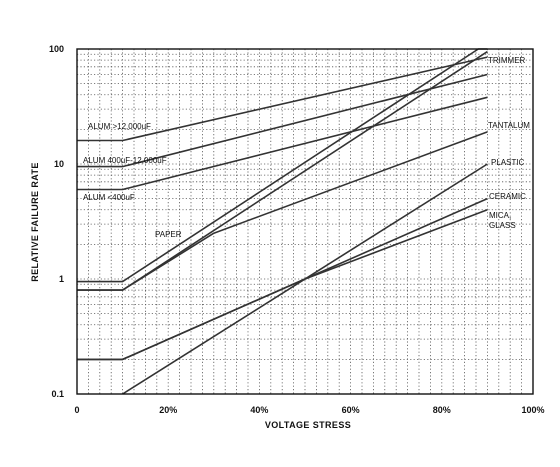 The width and height of the screenshot is (560, 467). What do you see at coordinates (61, 279) in the screenshot?
I see `y-tick-label: 1` at bounding box center [61, 279].